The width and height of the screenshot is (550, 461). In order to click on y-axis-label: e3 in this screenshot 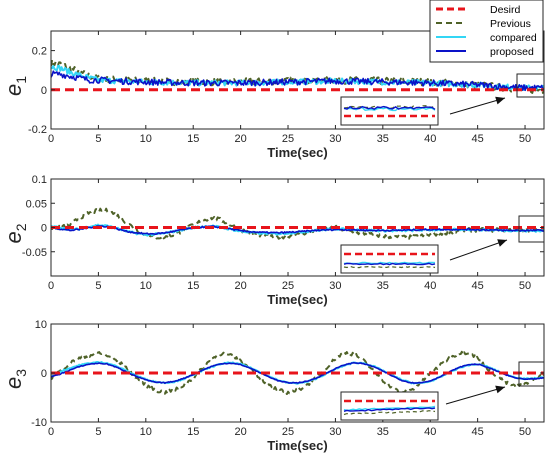, I will do `click(15, 379)`.